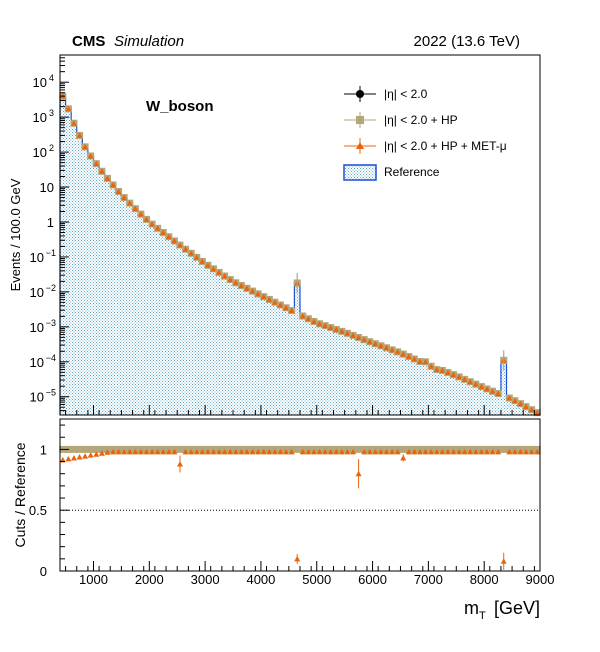 Image resolution: width=600 pixels, height=652 pixels. What do you see at coordinates (401, 120) in the screenshot?
I see `legend-entry: |η| < 2.0 + HP` at bounding box center [401, 120].